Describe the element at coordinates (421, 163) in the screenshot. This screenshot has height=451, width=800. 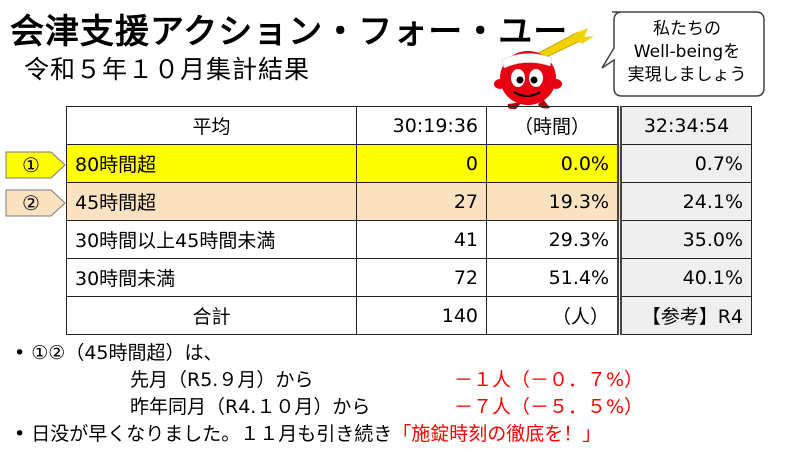
I see `table-cell: 0` at that location.